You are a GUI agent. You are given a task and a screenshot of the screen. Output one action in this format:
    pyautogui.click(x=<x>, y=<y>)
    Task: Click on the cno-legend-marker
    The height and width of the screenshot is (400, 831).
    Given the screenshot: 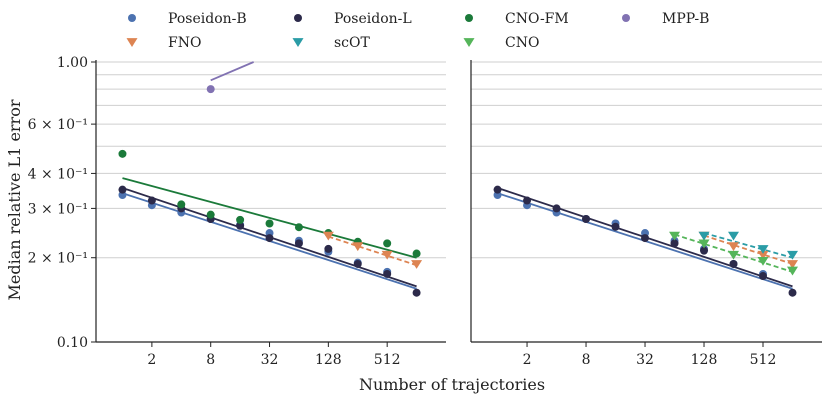 What is the action you would take?
    pyautogui.click(x=469, y=42)
    